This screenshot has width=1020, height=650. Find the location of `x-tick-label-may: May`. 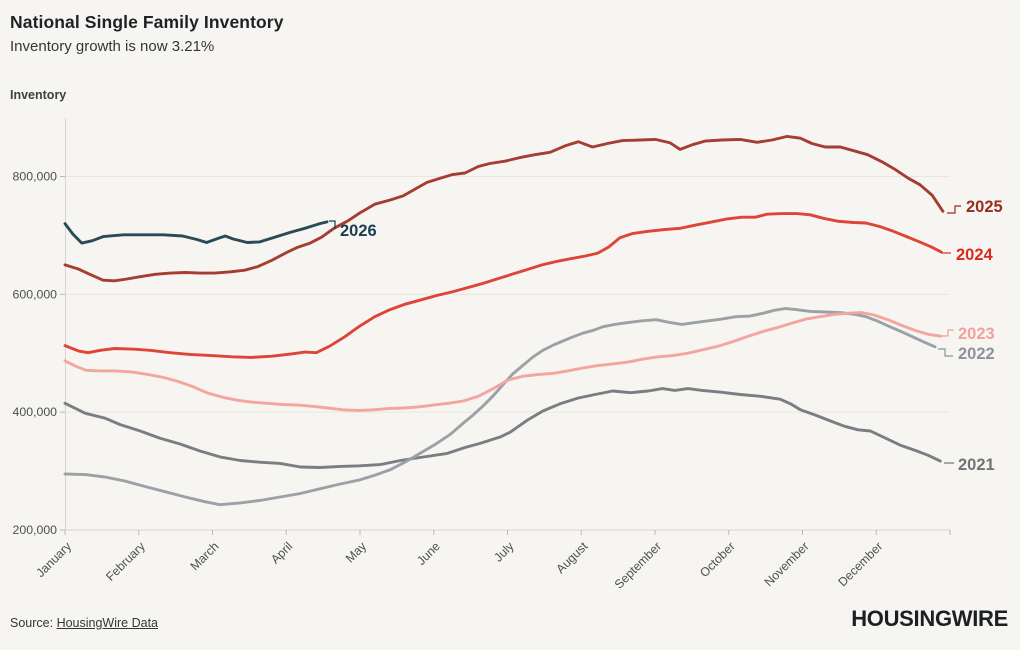

x-tick-label-may: May is located at coordinates (356, 552).